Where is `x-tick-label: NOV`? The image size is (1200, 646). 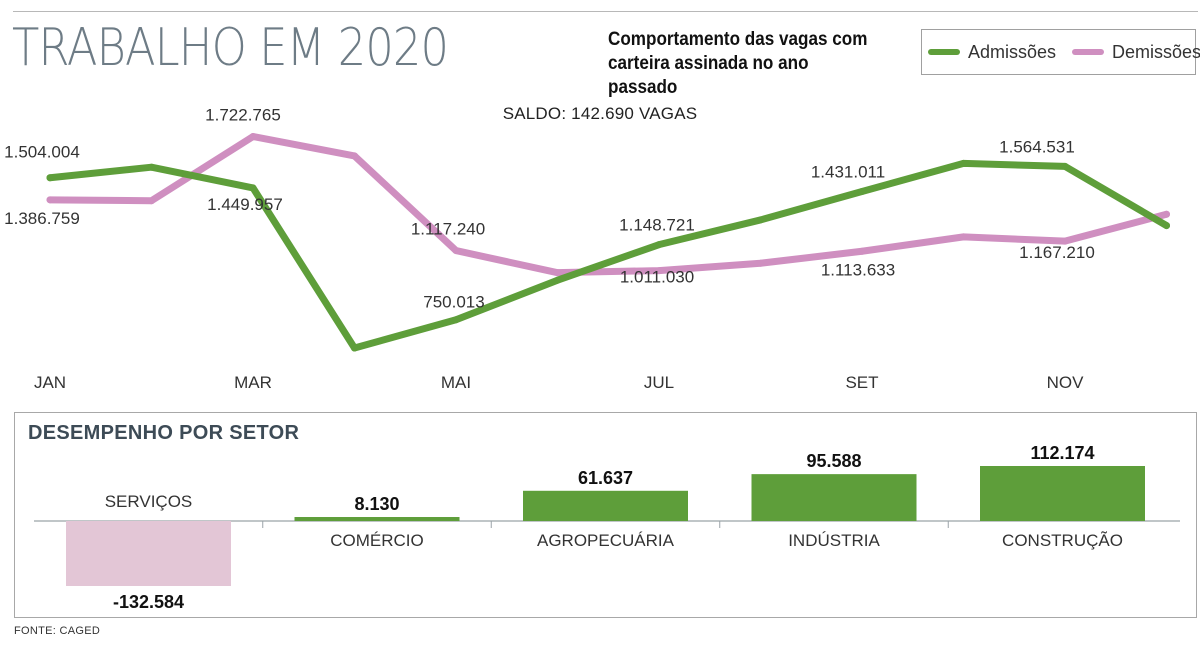
x-tick-label: NOV is located at coordinates (1066, 382).